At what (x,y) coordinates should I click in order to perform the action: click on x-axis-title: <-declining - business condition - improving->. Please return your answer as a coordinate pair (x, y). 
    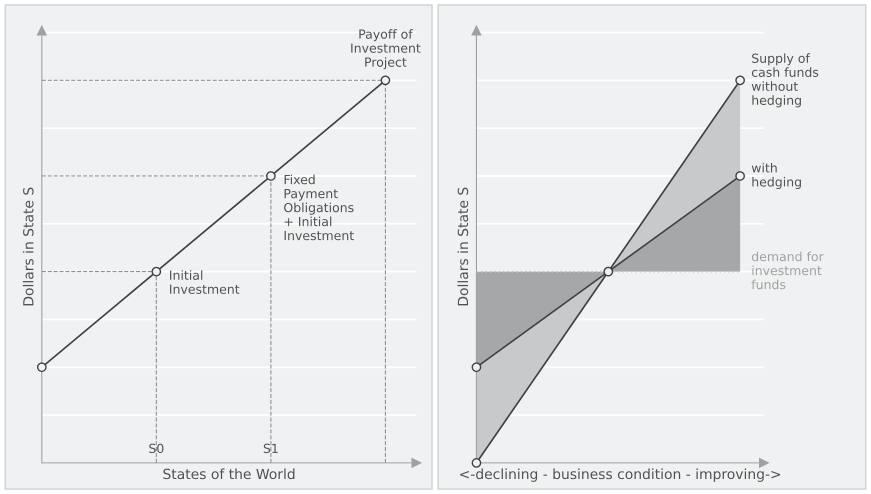
    Looking at the image, I should click on (620, 475).